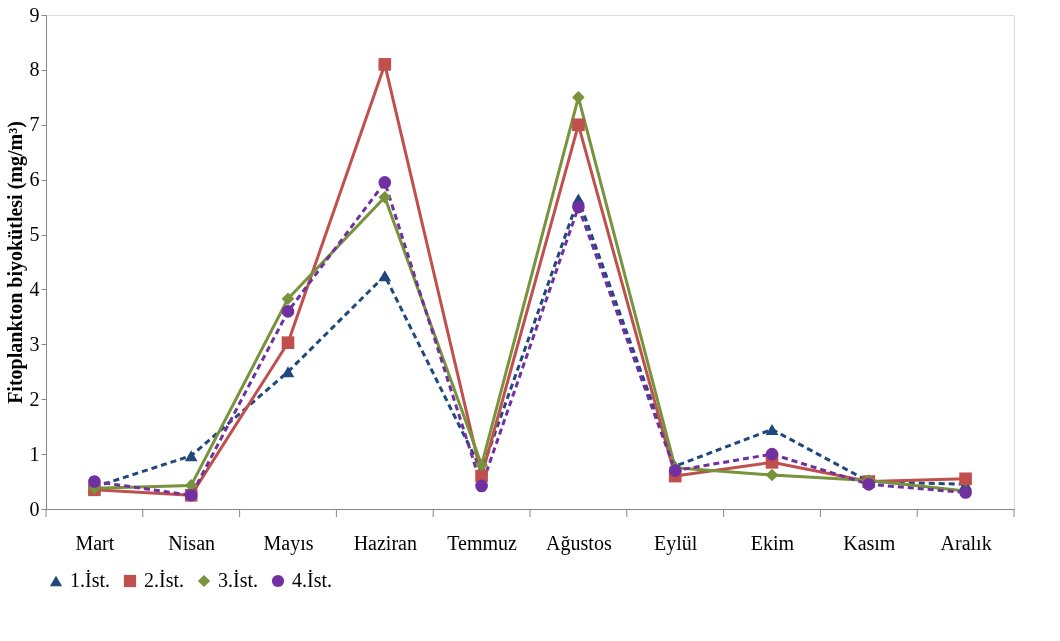 The image size is (1060, 641). Describe the element at coordinates (966, 542) in the screenshot. I see `x-tick-label: Aralık` at that location.